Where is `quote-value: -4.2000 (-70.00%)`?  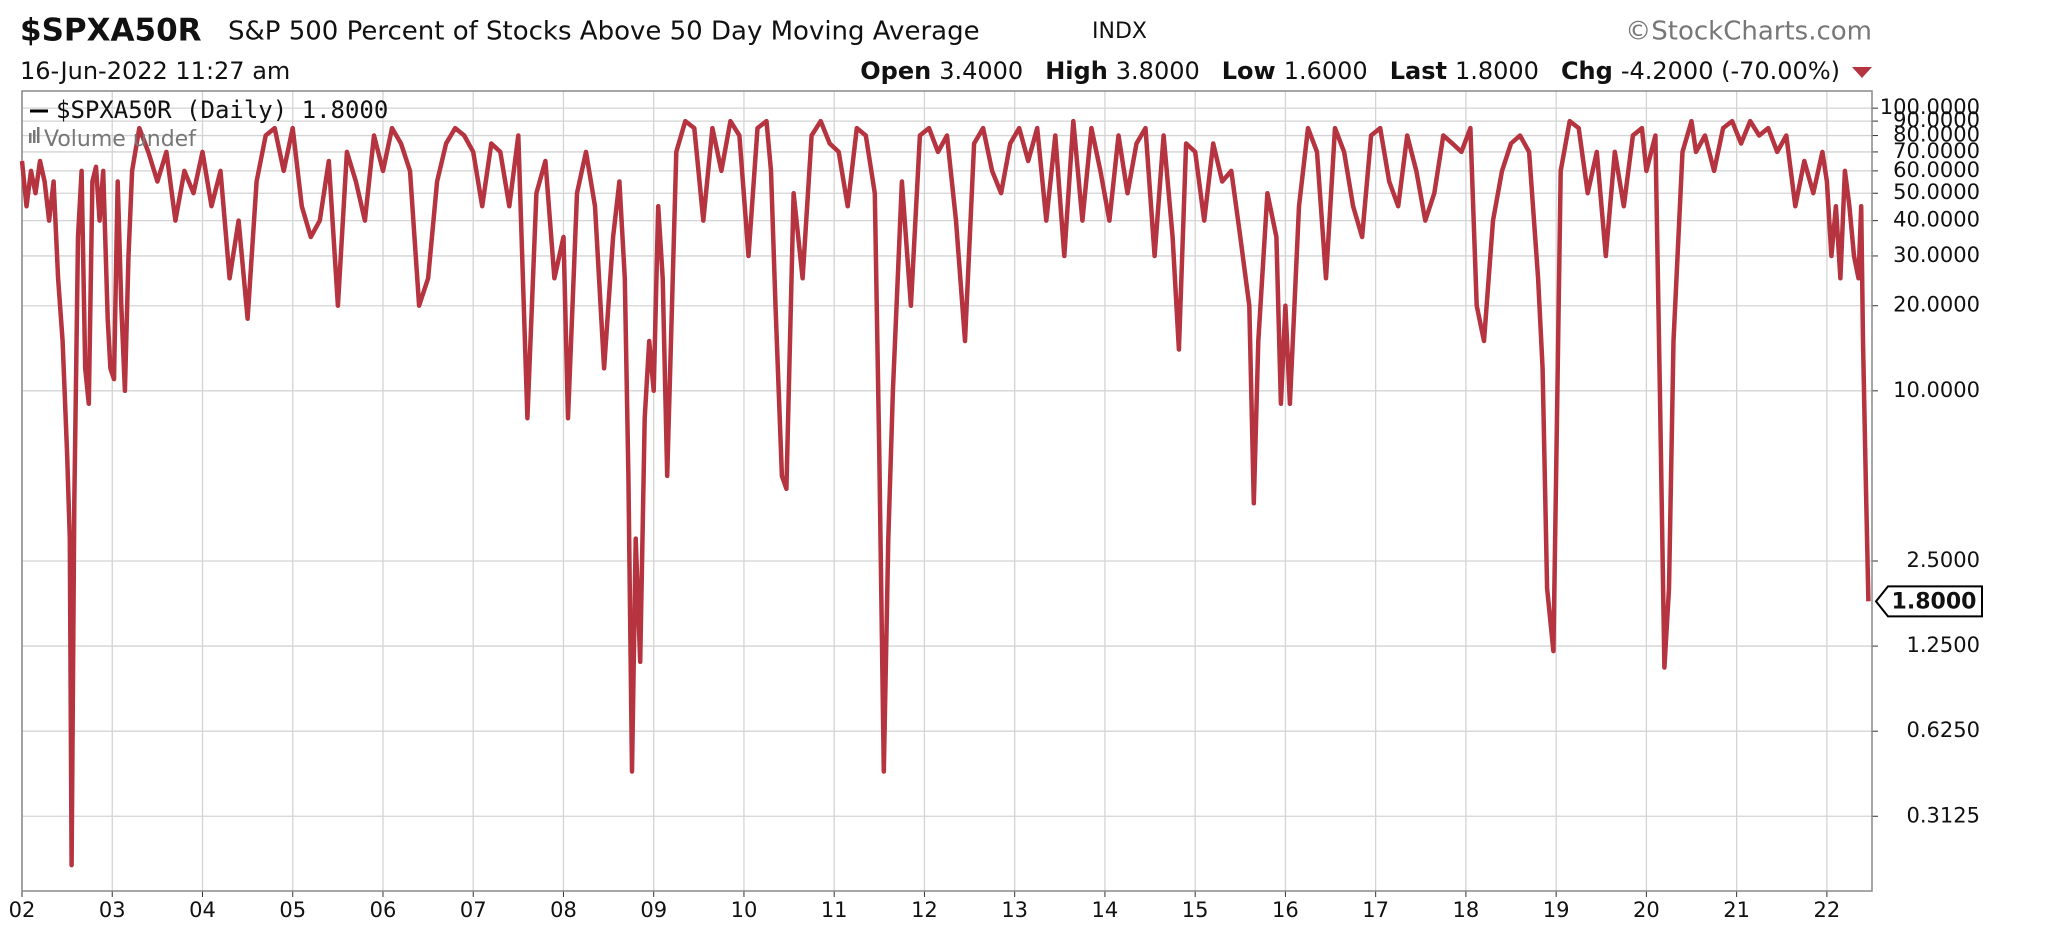
quote-value: -4.2000 (-70.00%) is located at coordinates (1730, 71).